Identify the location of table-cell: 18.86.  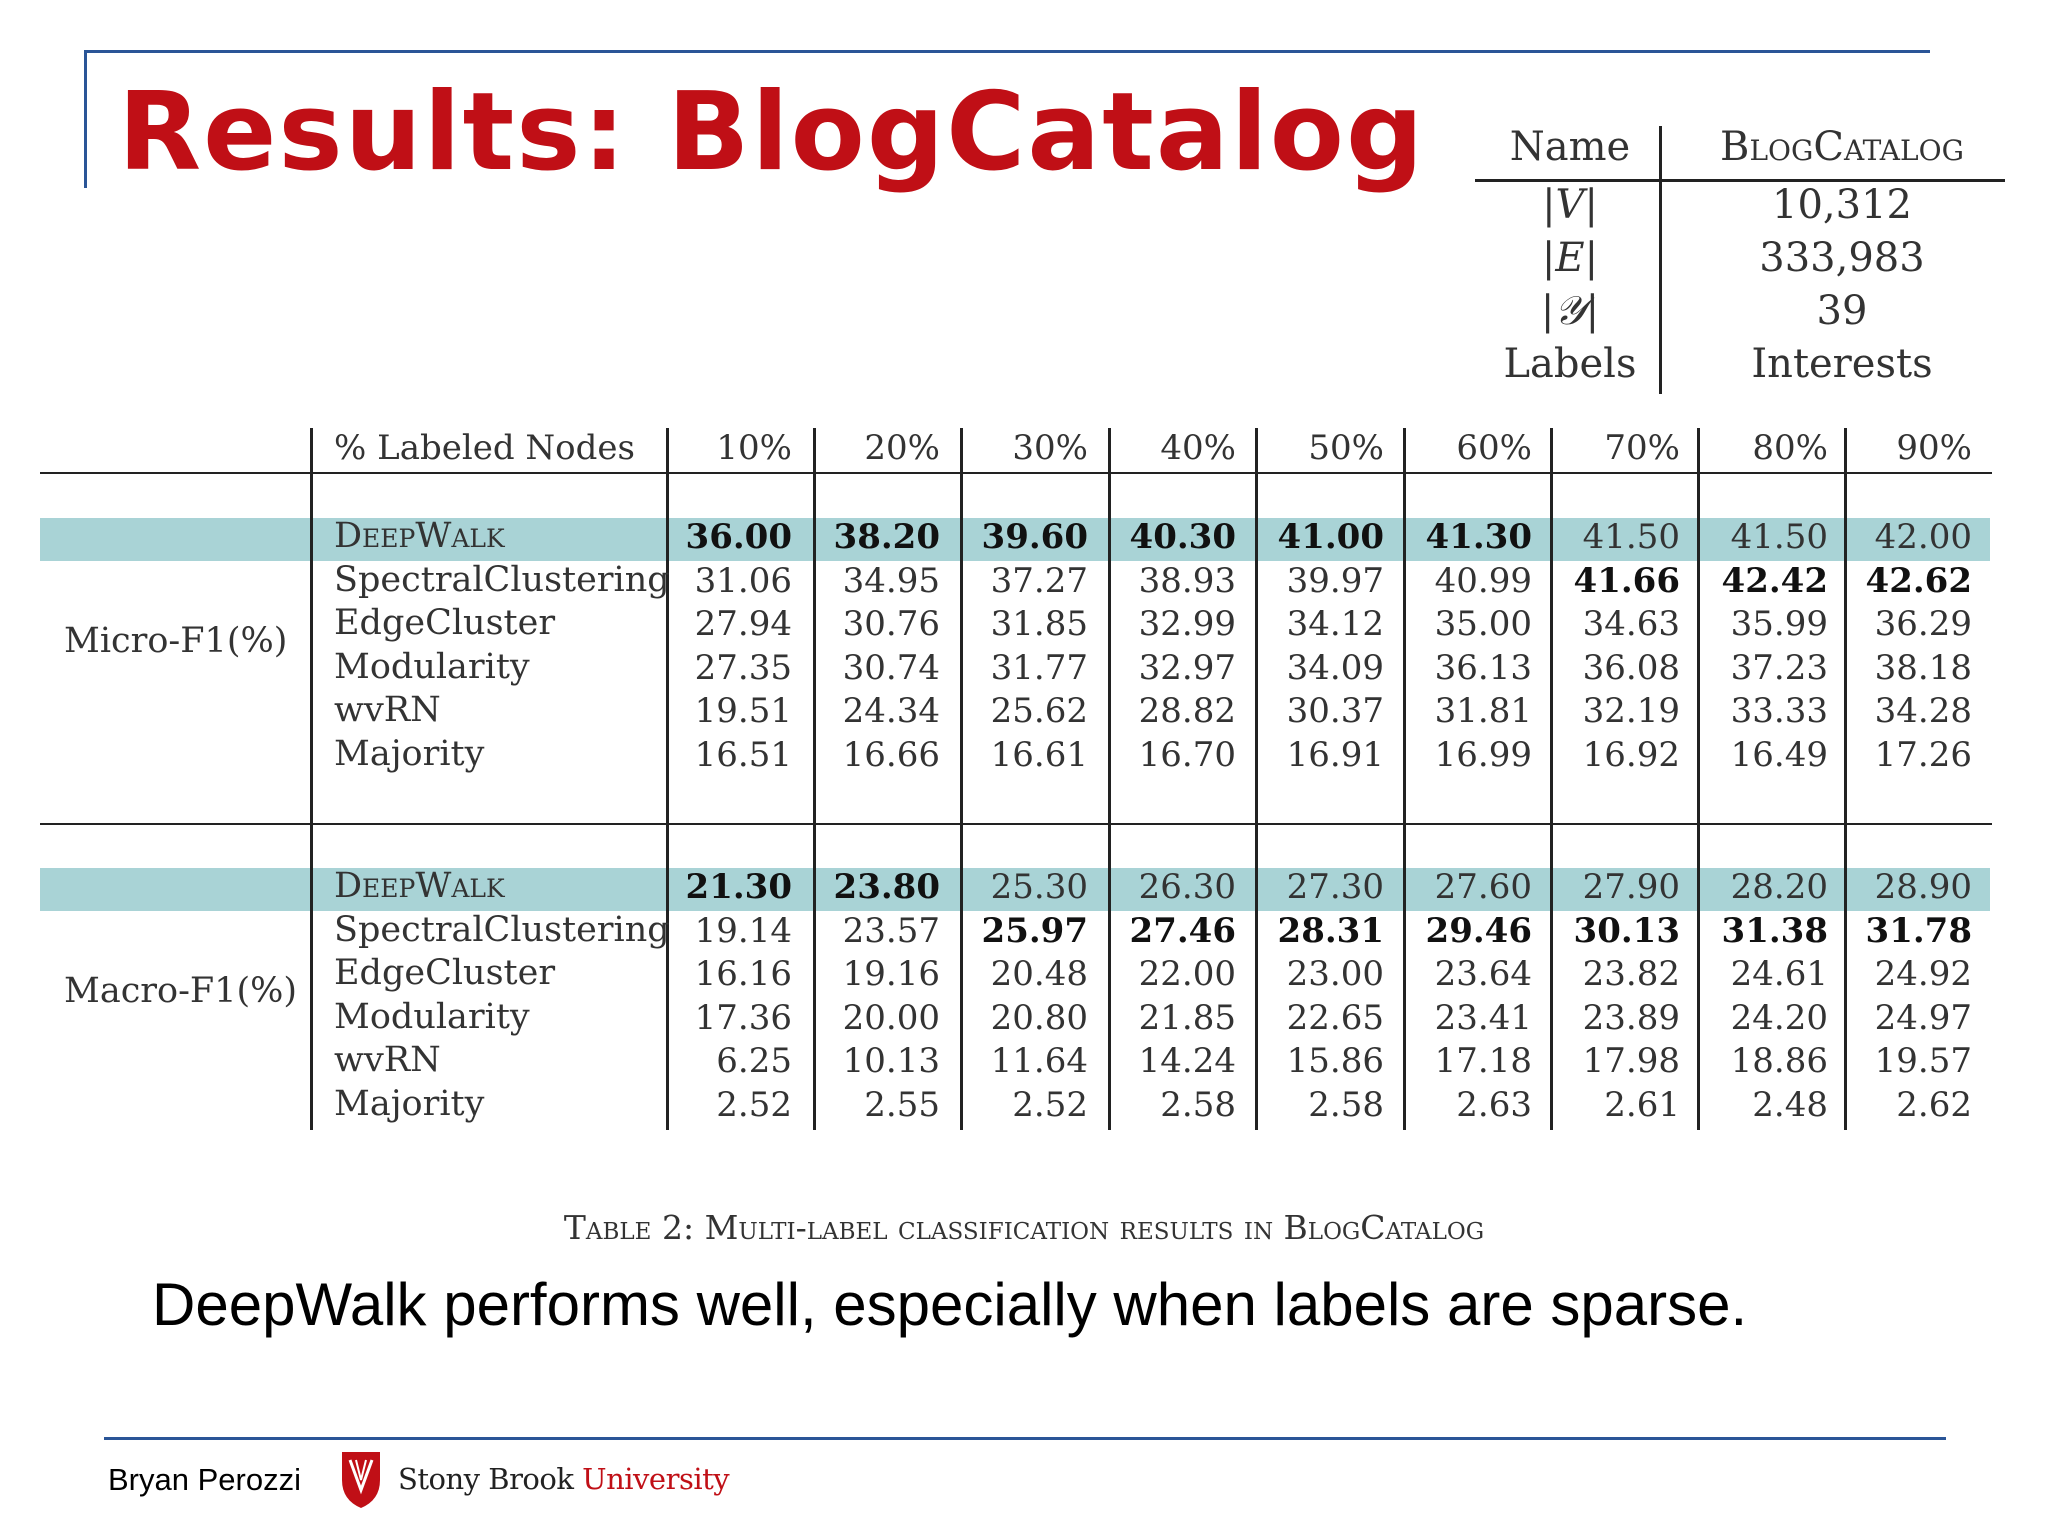
(1779, 1061).